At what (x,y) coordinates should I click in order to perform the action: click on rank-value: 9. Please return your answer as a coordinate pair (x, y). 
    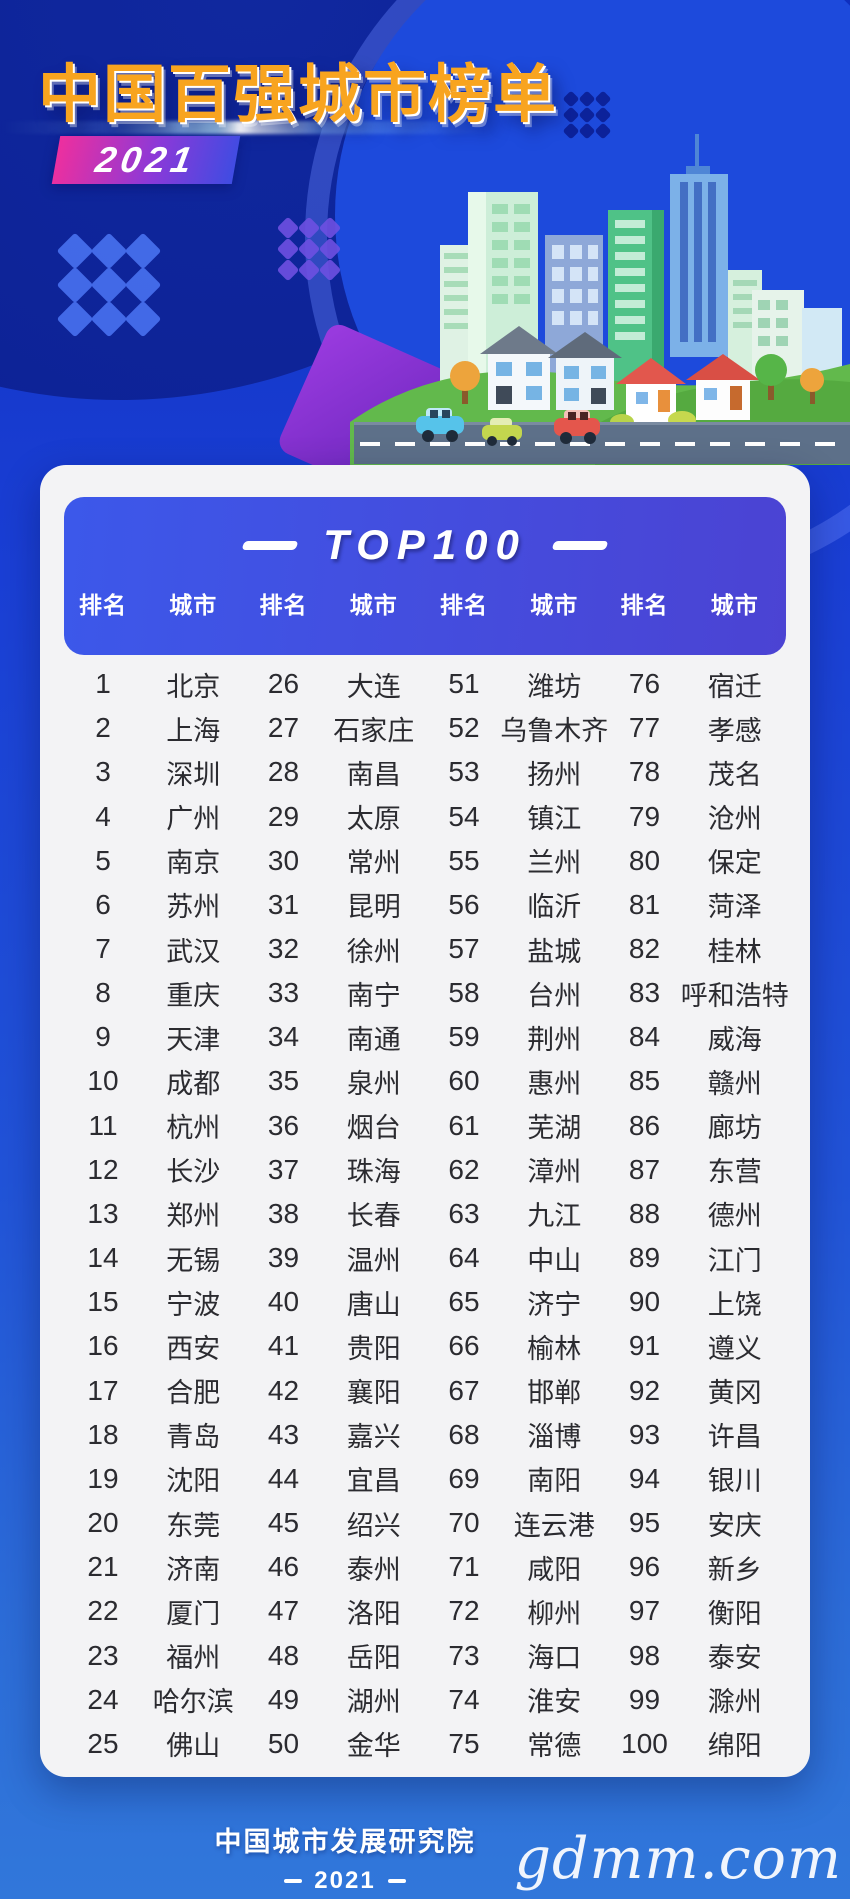
    Looking at the image, I should click on (103, 1037).